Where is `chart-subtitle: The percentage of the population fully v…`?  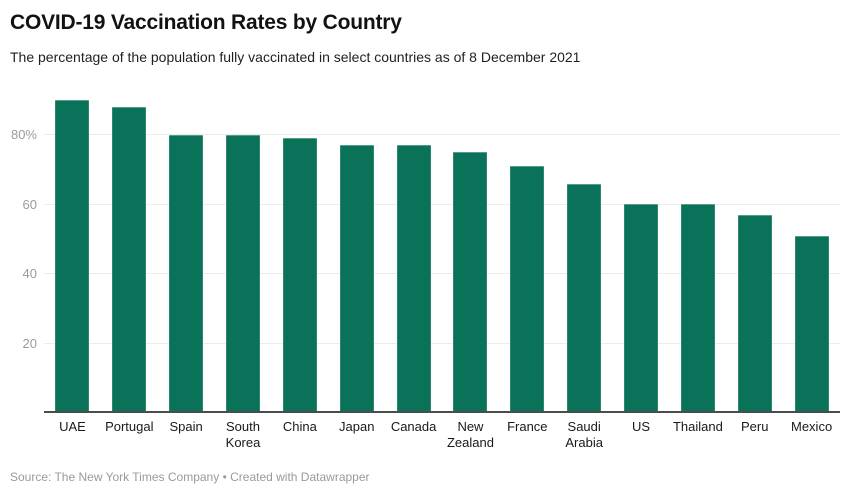
chart-subtitle: The percentage of the population fully v… is located at coordinates (295, 57).